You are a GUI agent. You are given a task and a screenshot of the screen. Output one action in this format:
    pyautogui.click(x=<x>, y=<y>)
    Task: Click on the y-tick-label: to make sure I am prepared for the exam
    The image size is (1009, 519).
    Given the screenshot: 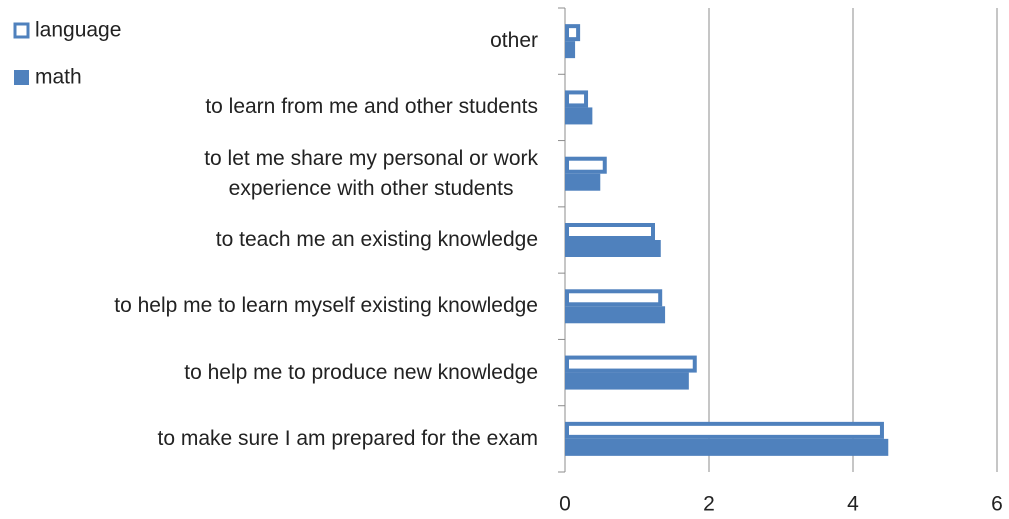 What is the action you would take?
    pyautogui.click(x=347, y=438)
    